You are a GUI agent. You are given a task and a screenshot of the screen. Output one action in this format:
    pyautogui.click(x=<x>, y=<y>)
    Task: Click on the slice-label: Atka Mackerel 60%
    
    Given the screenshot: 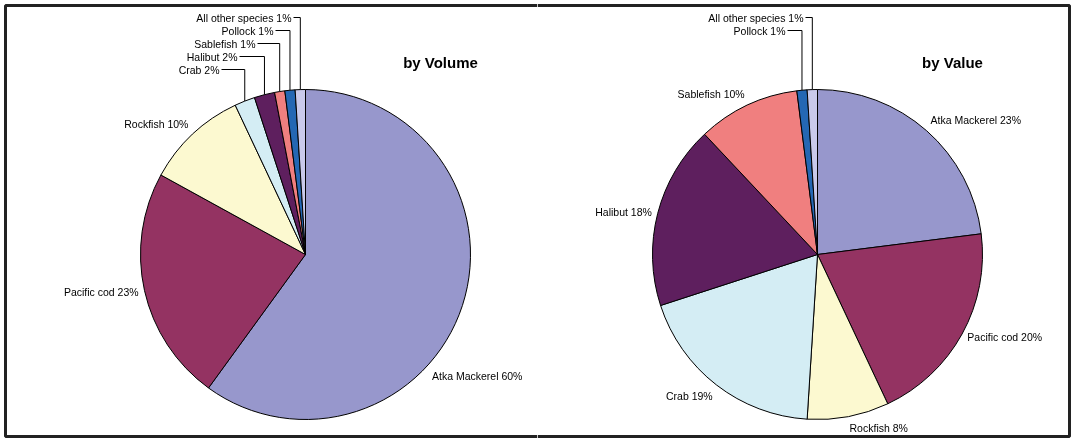 What is the action you would take?
    pyautogui.click(x=477, y=375)
    